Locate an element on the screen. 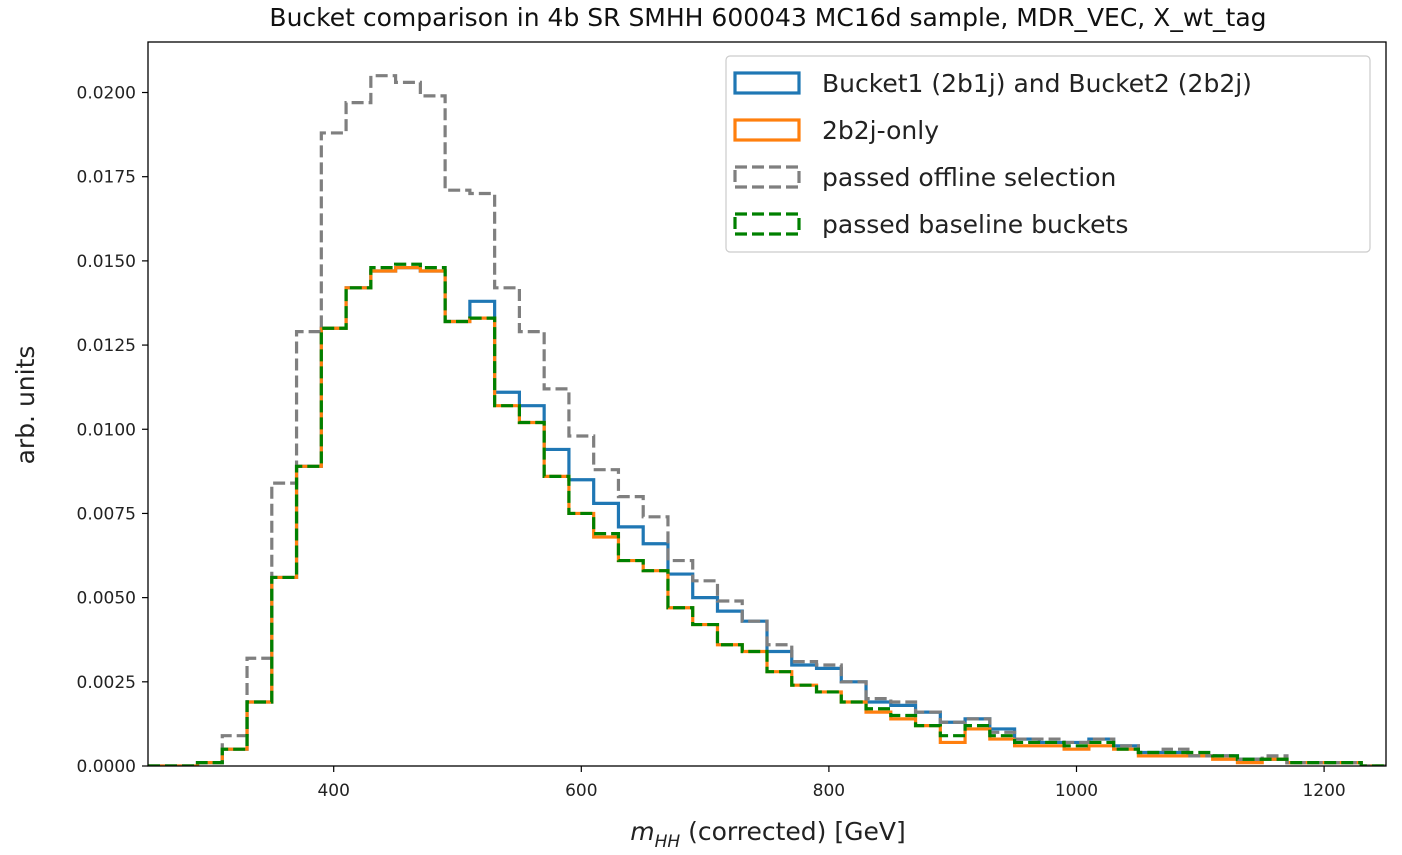  y-axis-label: arb. units is located at coordinates (25, 405).